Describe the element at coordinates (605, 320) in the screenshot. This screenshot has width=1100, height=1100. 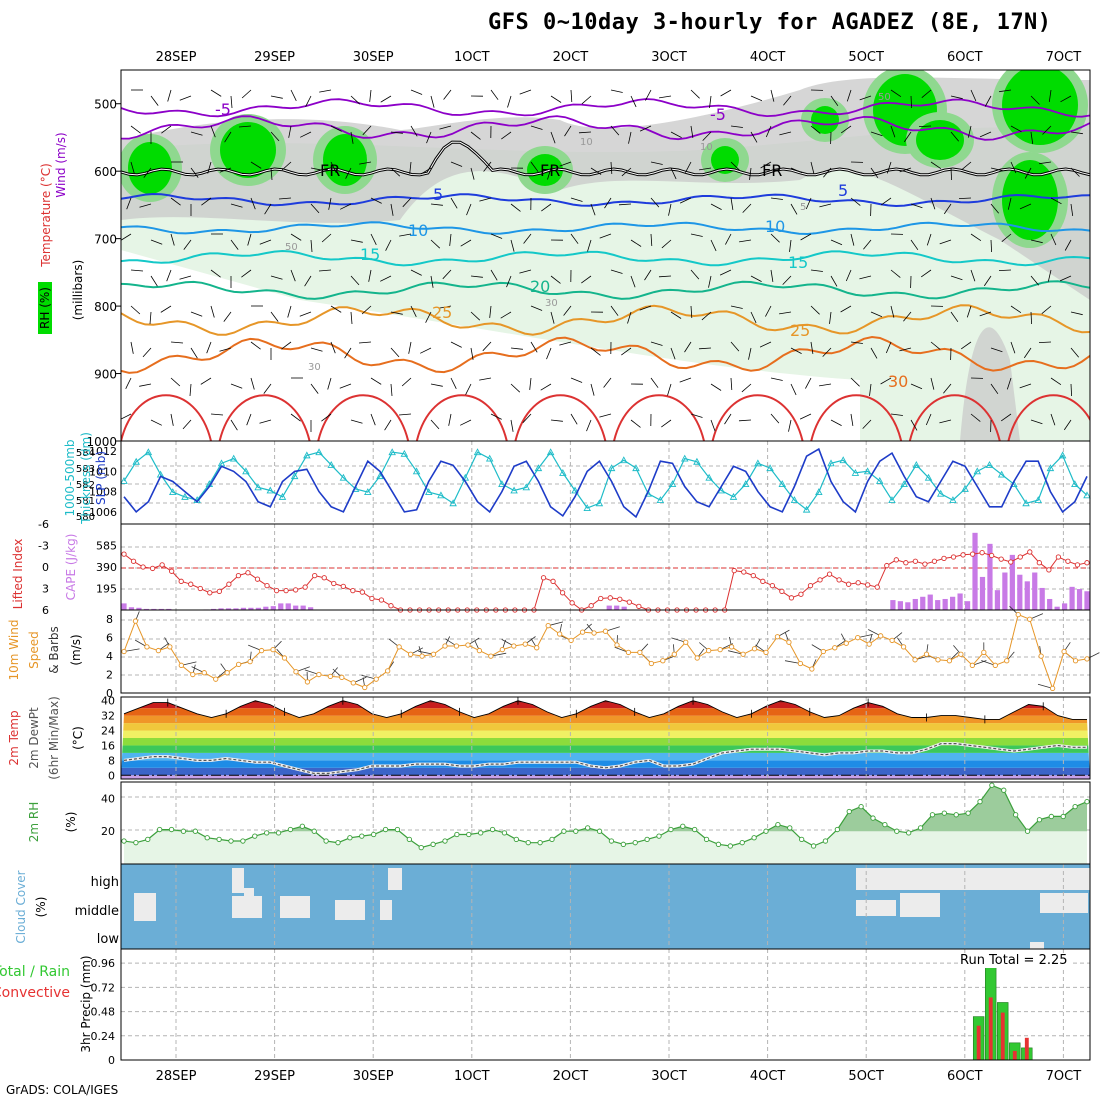
I see `temperature-contour` at that location.